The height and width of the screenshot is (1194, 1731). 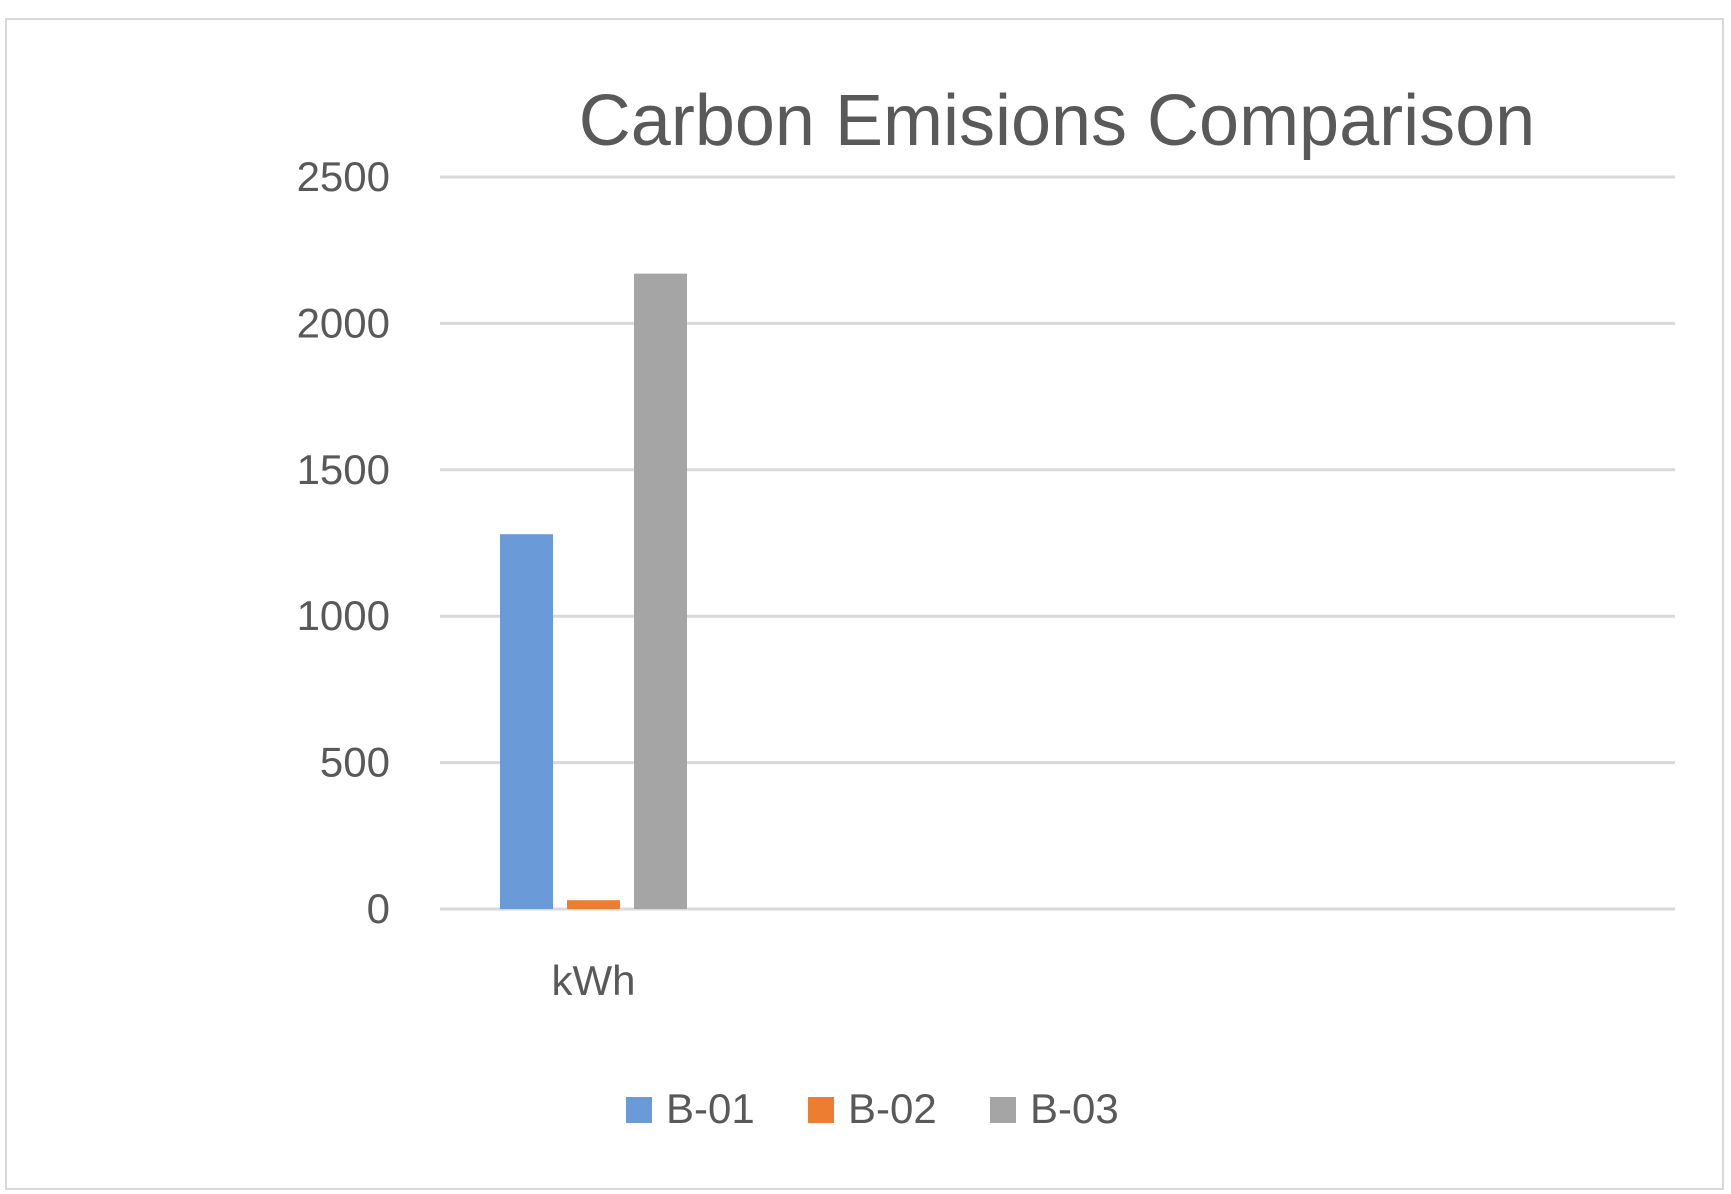 I want to click on y-tick-label: 500, so click(x=355, y=762).